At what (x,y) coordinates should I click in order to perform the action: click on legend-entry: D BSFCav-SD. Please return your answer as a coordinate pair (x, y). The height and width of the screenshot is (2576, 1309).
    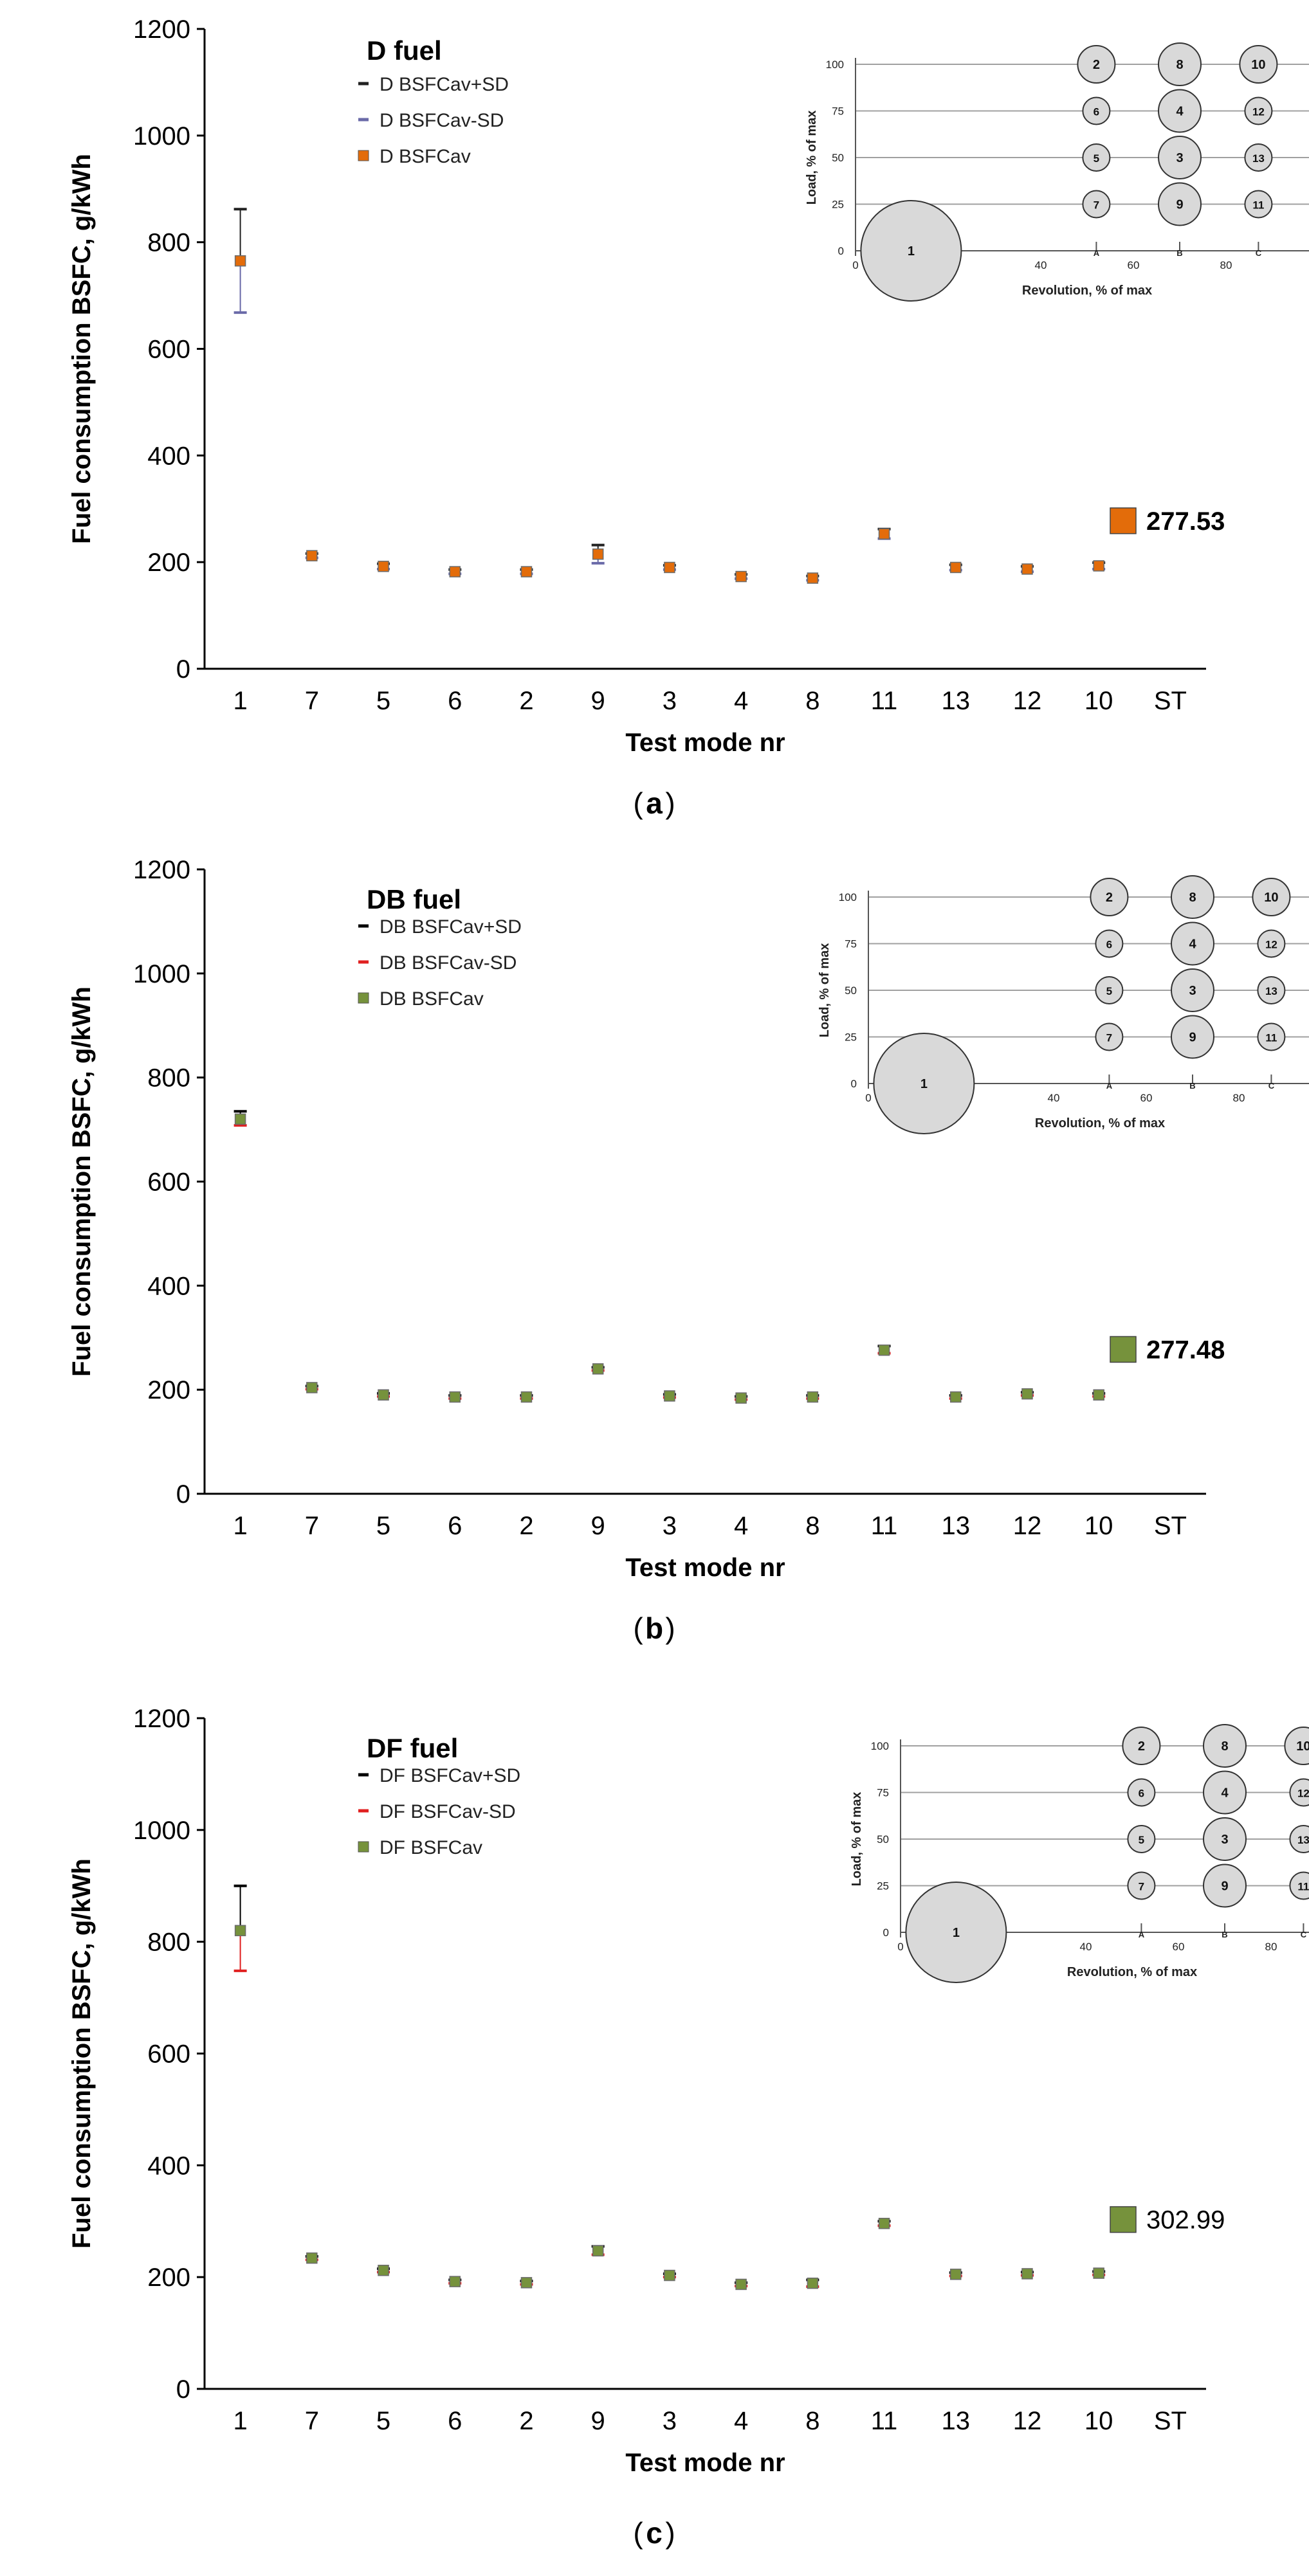
    Looking at the image, I should click on (442, 120).